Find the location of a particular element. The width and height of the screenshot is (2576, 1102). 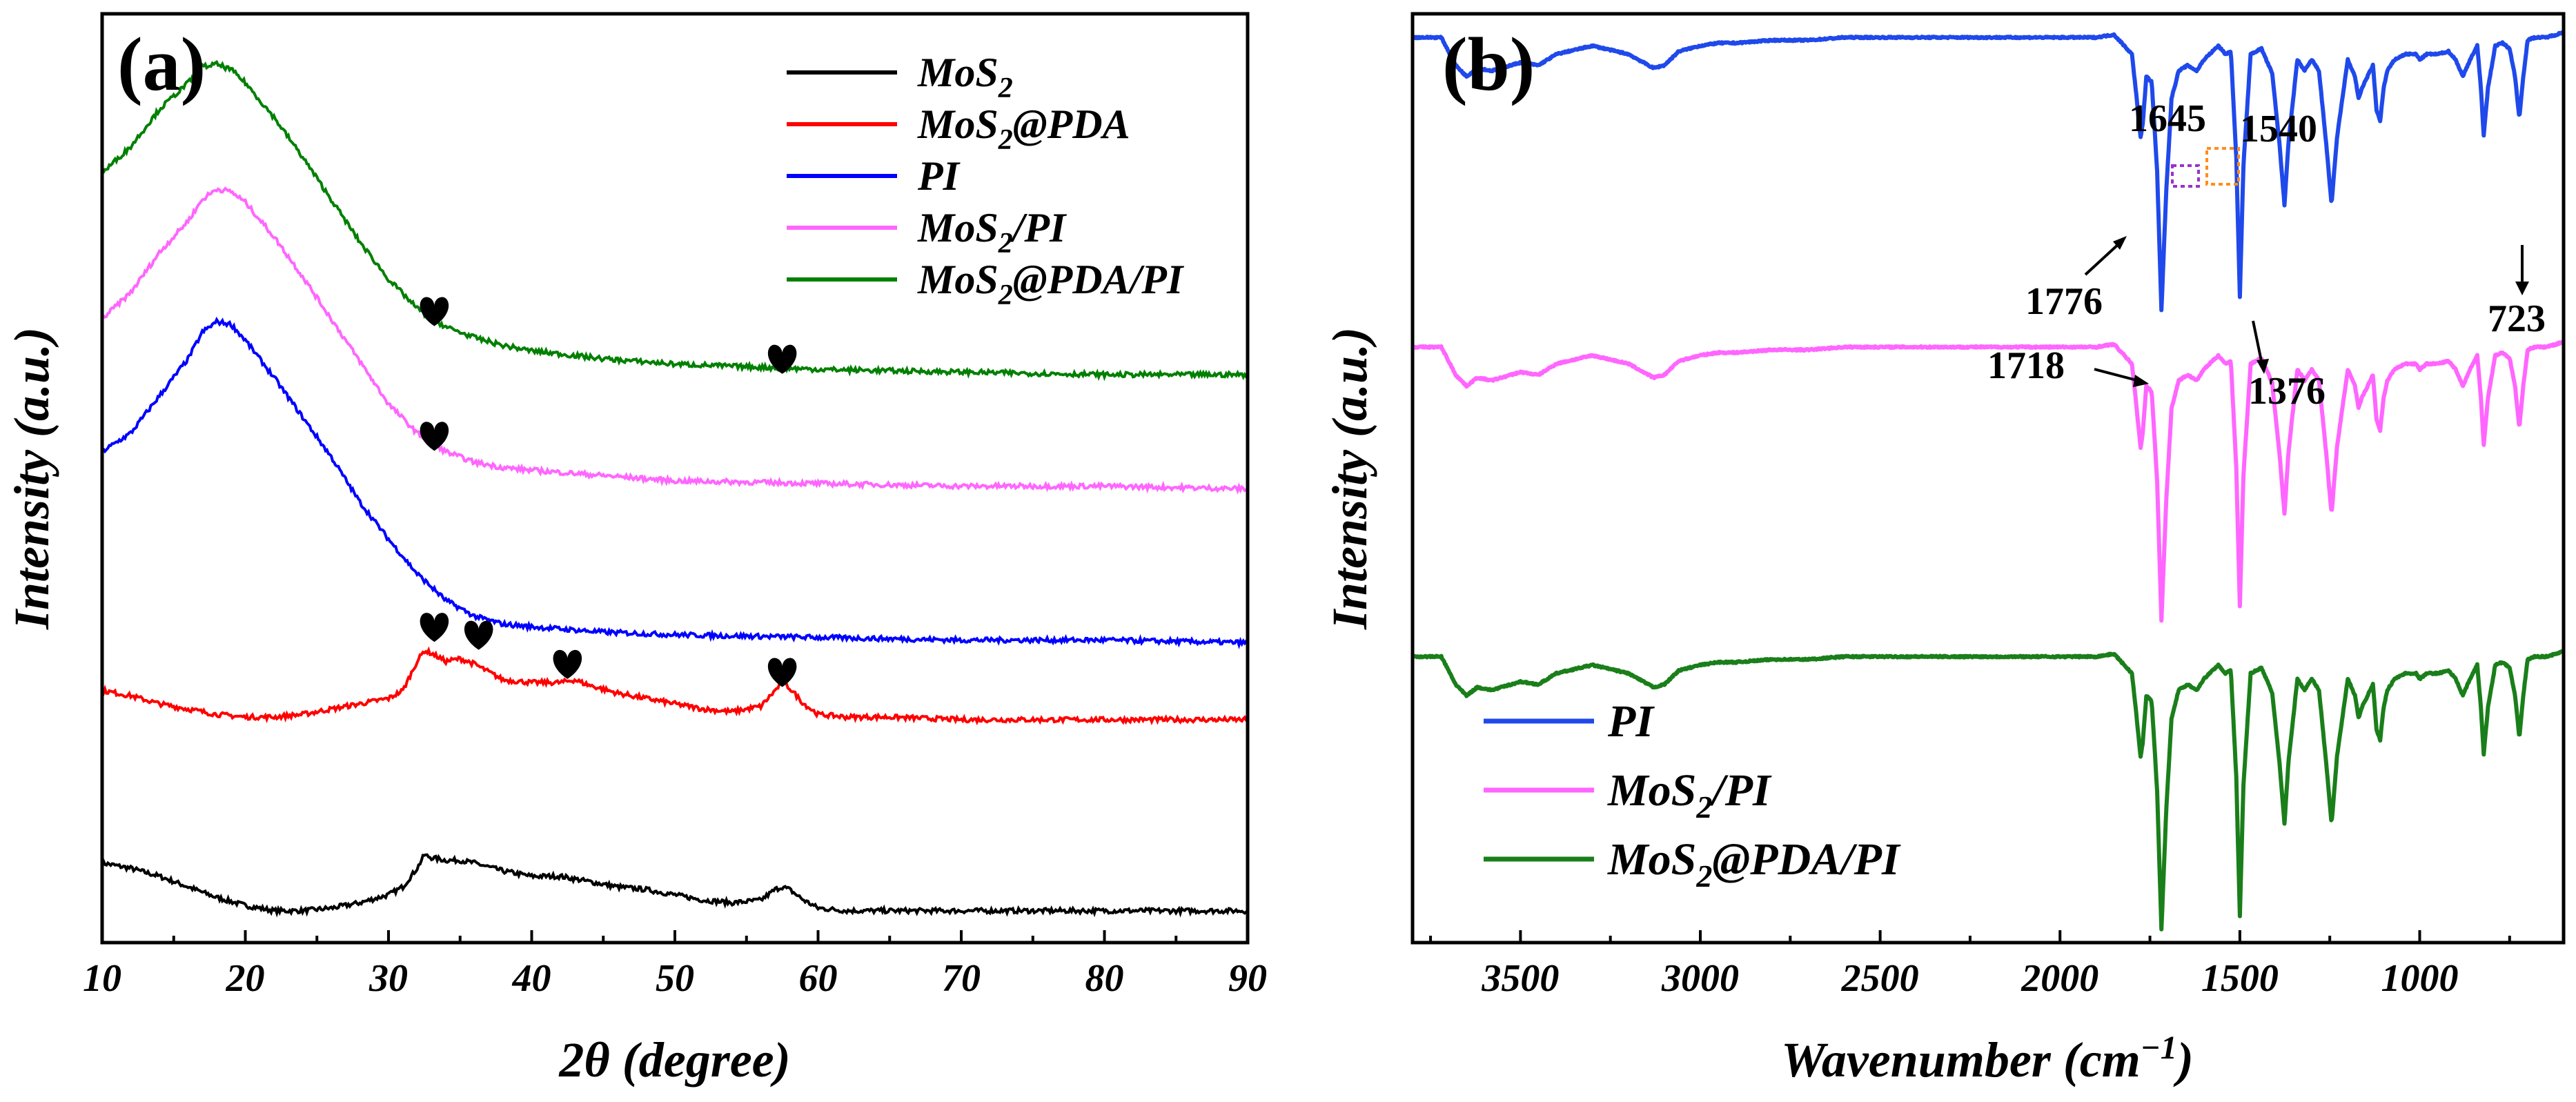

panel-b-x-axis-label-sup: −1 is located at coordinates (2159, 1048).